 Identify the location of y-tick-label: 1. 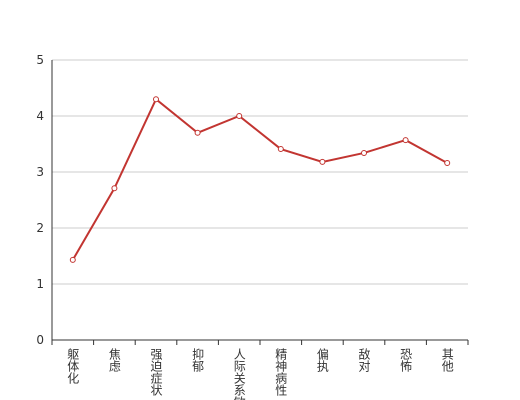
(40, 284).